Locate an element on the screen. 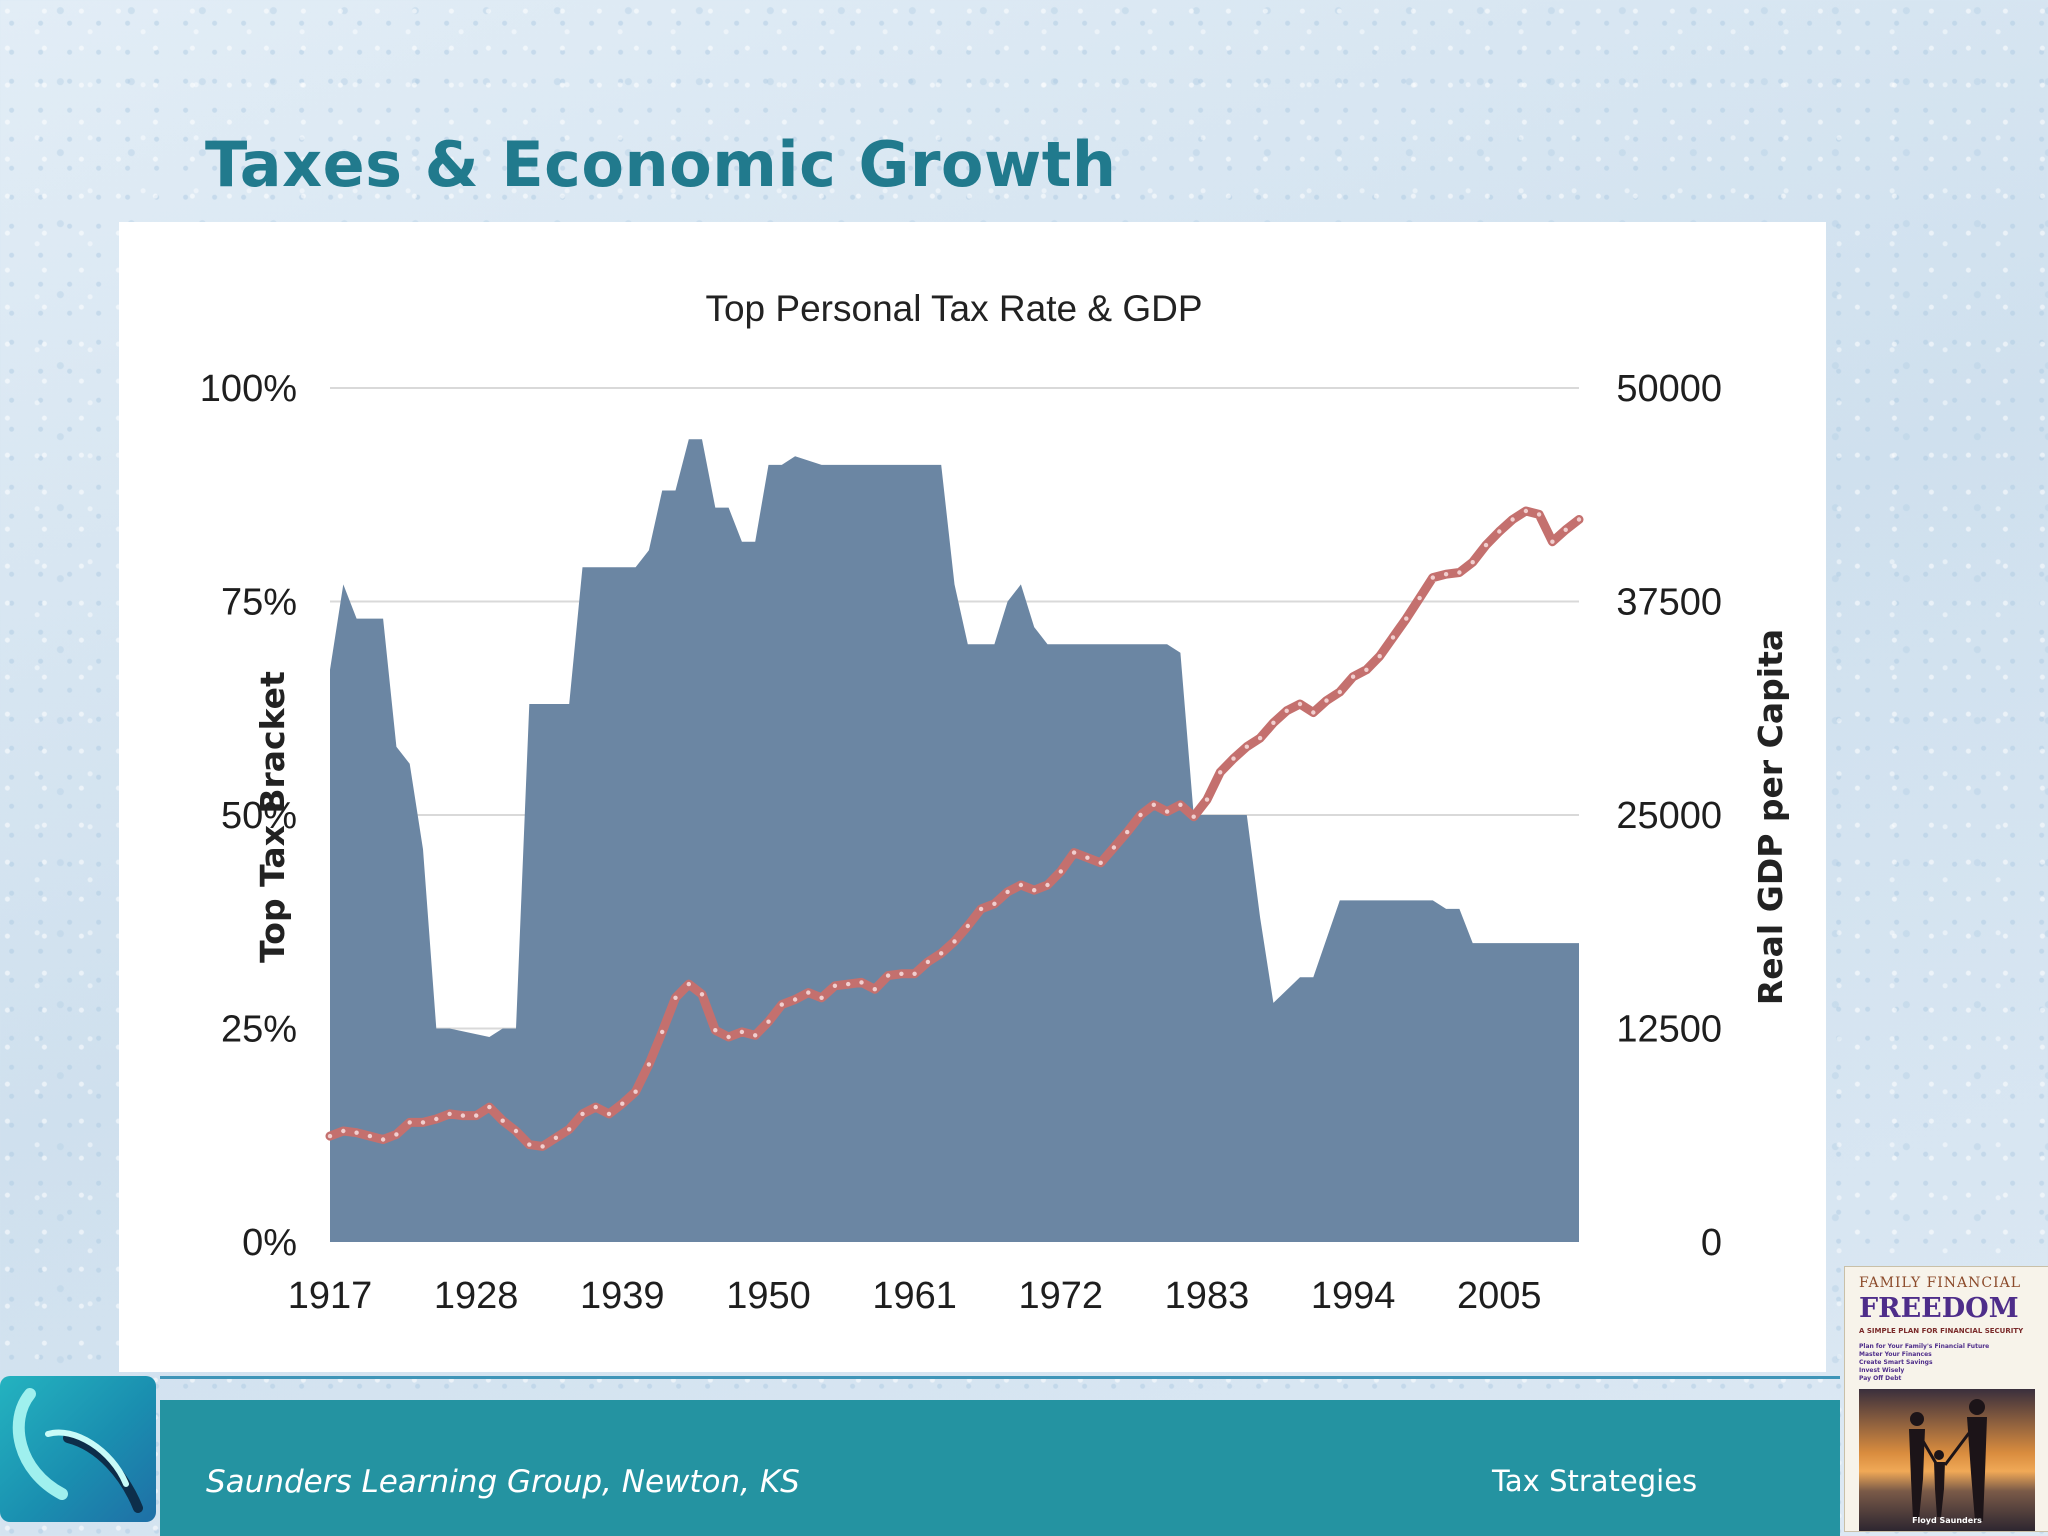  left-tick-label: 100% is located at coordinates (248, 389).